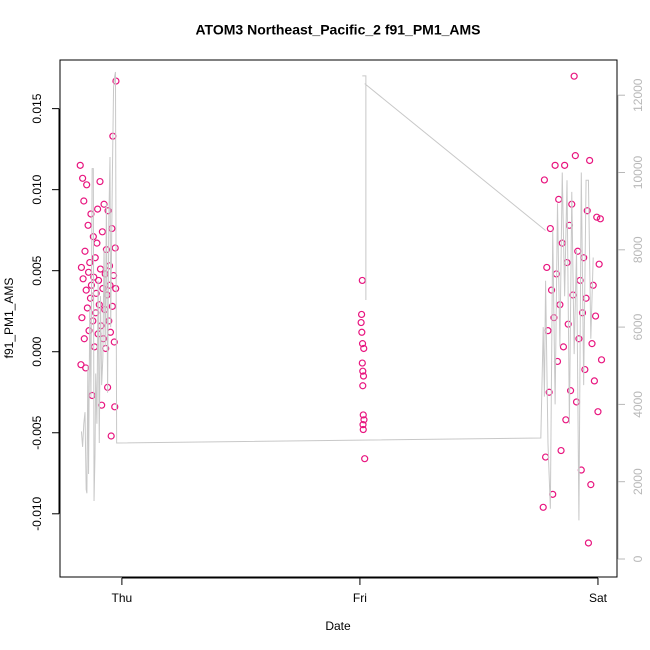  Describe the element at coordinates (360, 598) in the screenshot. I see `x-tick-label: Fri` at that location.